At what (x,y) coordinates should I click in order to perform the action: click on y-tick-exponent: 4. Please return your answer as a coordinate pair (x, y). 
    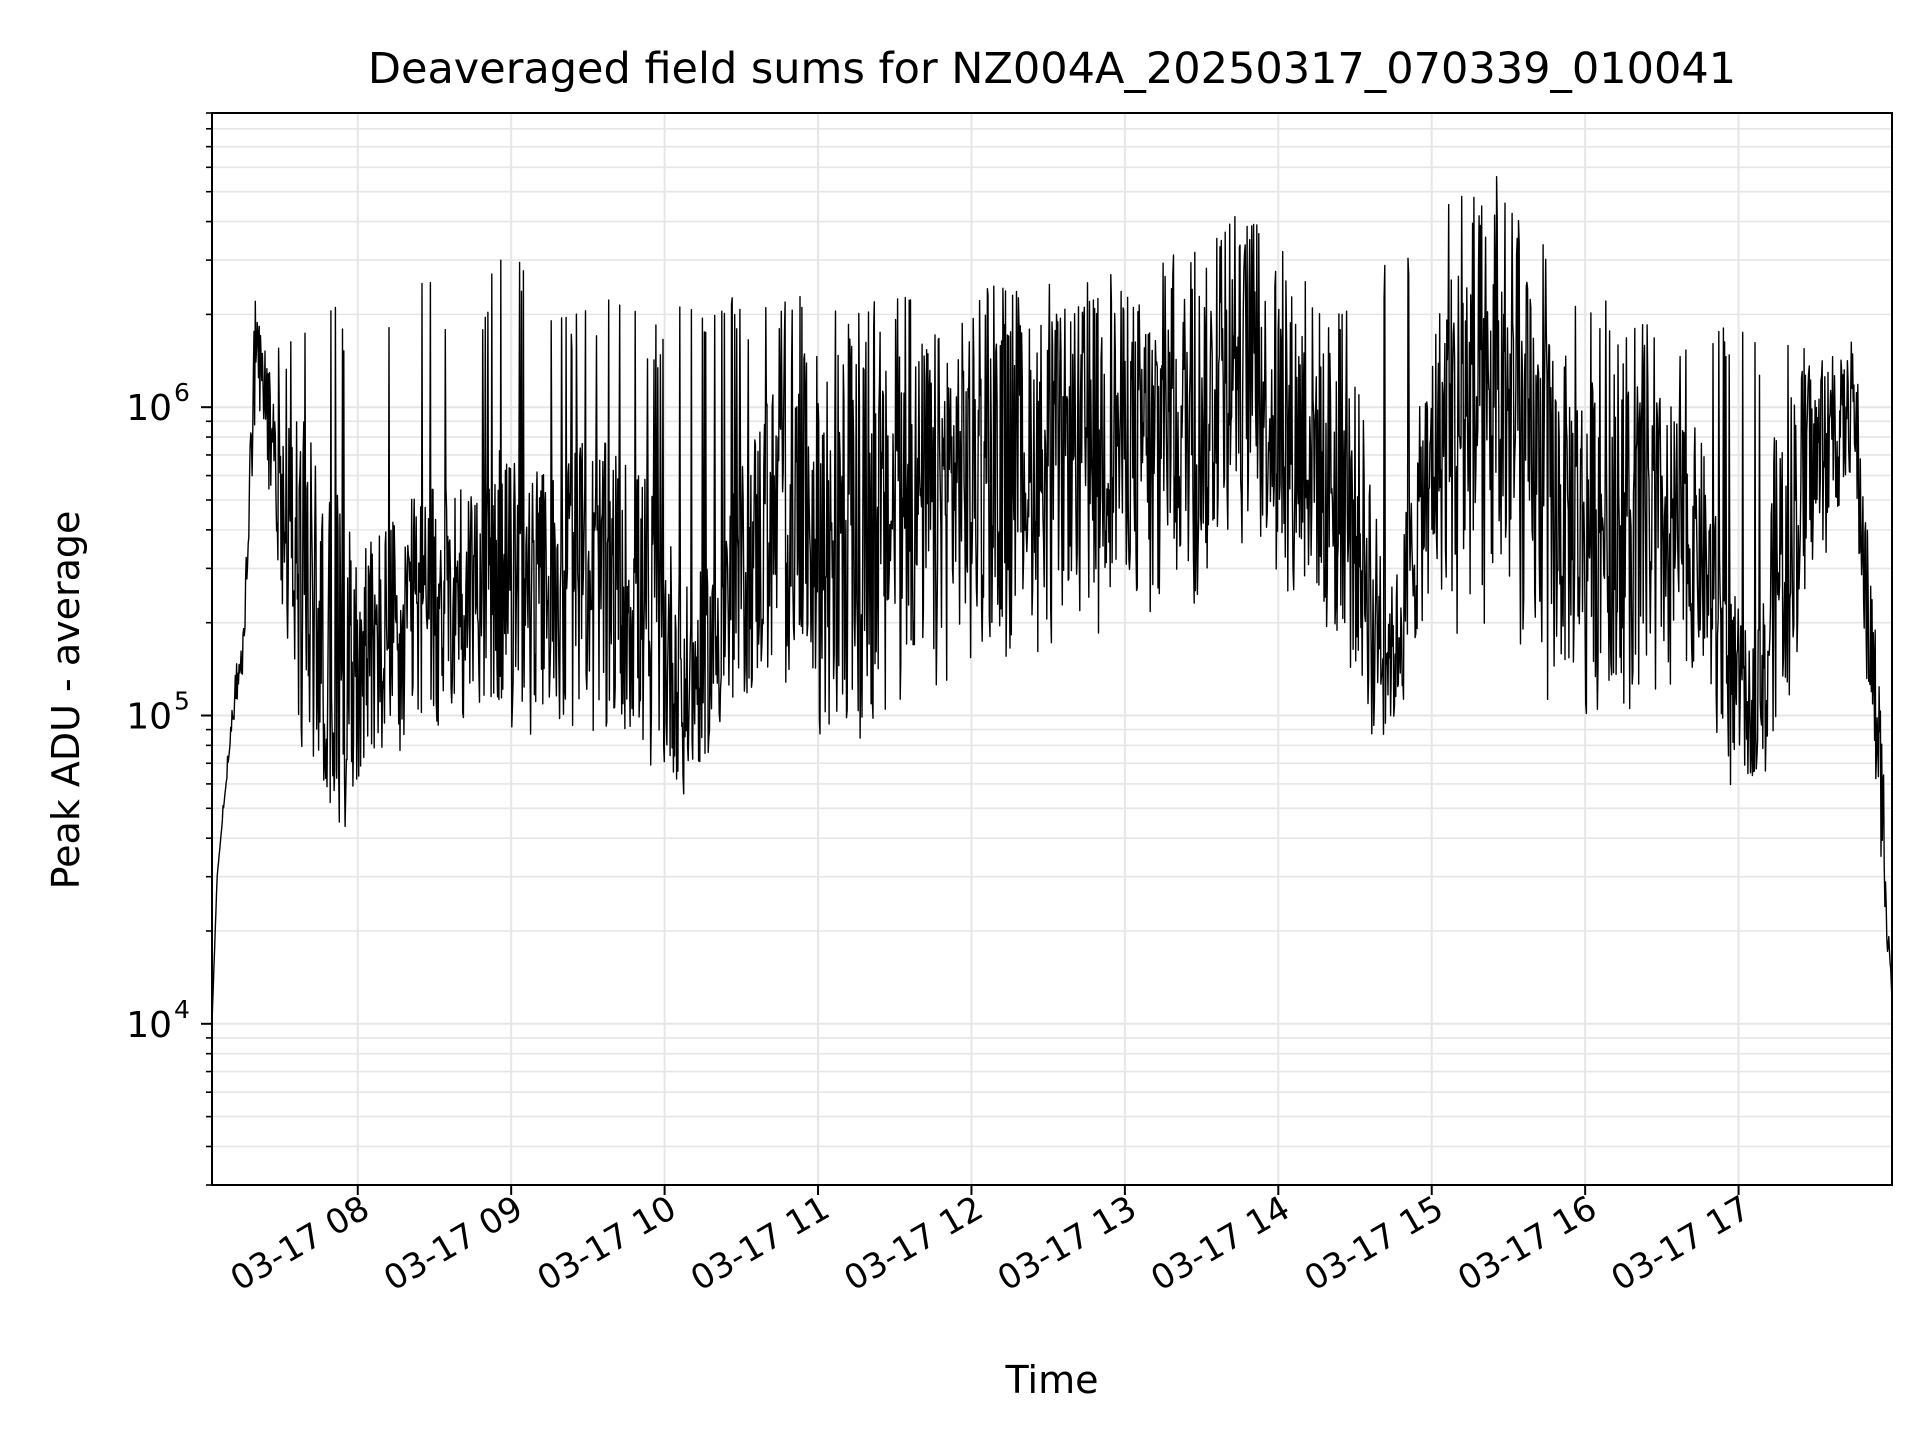
    Looking at the image, I should click on (182, 1009).